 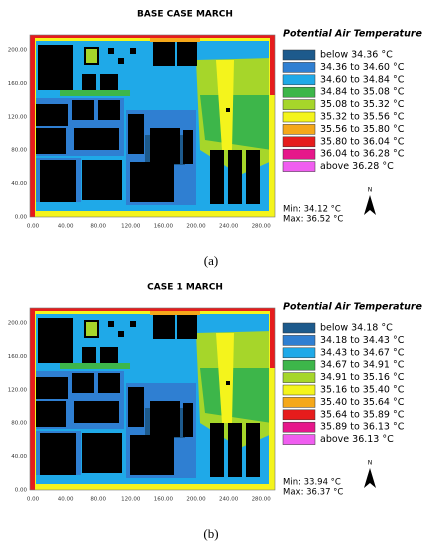 I want to click on legend-label: above 36.28 °C, so click(x=357, y=166).